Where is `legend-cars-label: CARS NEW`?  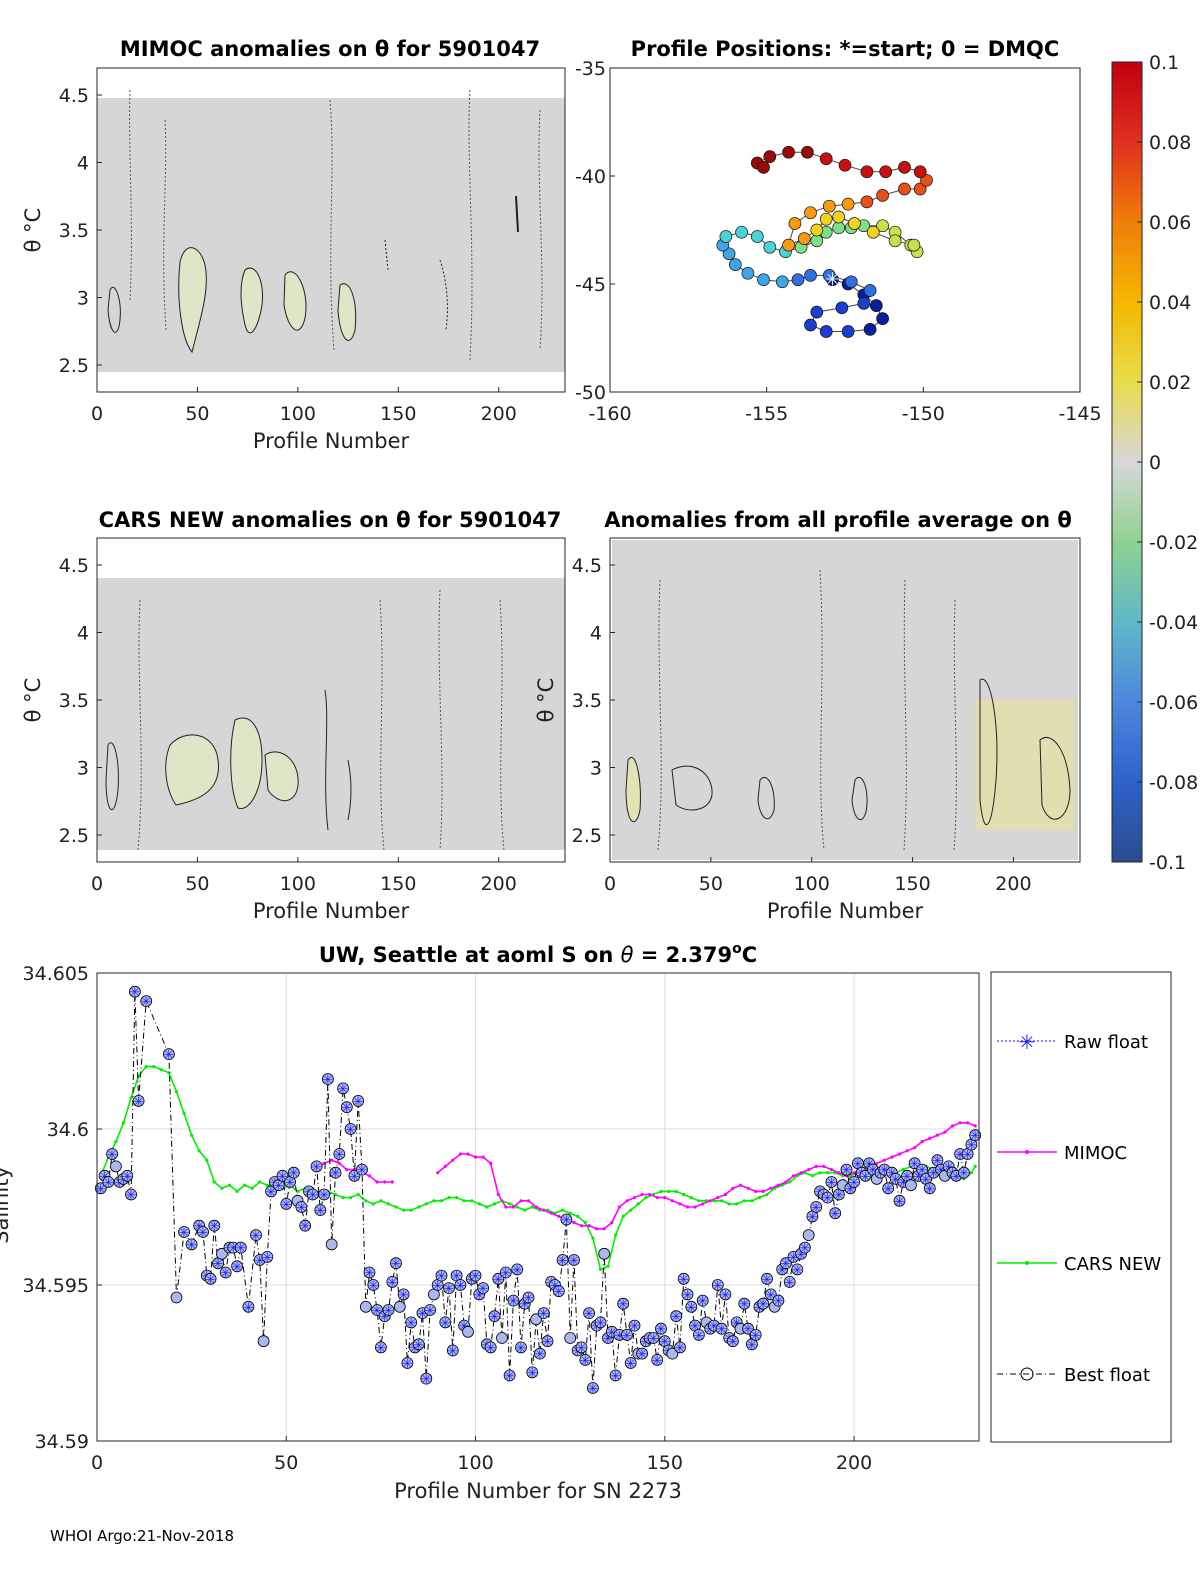 legend-cars-label: CARS NEW is located at coordinates (1112, 1264).